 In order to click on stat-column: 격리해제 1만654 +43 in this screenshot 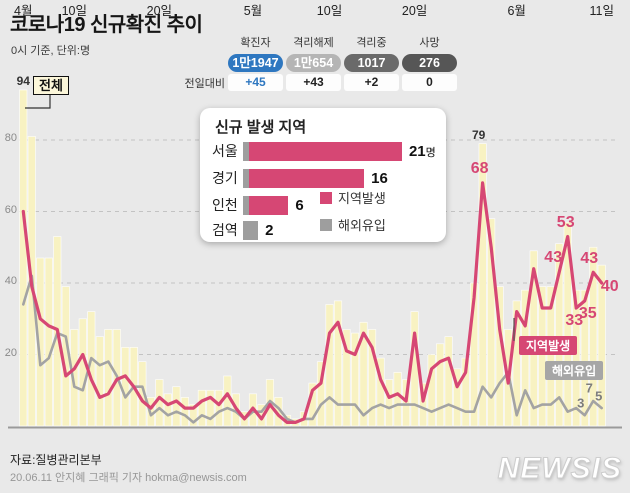, I will do `click(313, 63)`.